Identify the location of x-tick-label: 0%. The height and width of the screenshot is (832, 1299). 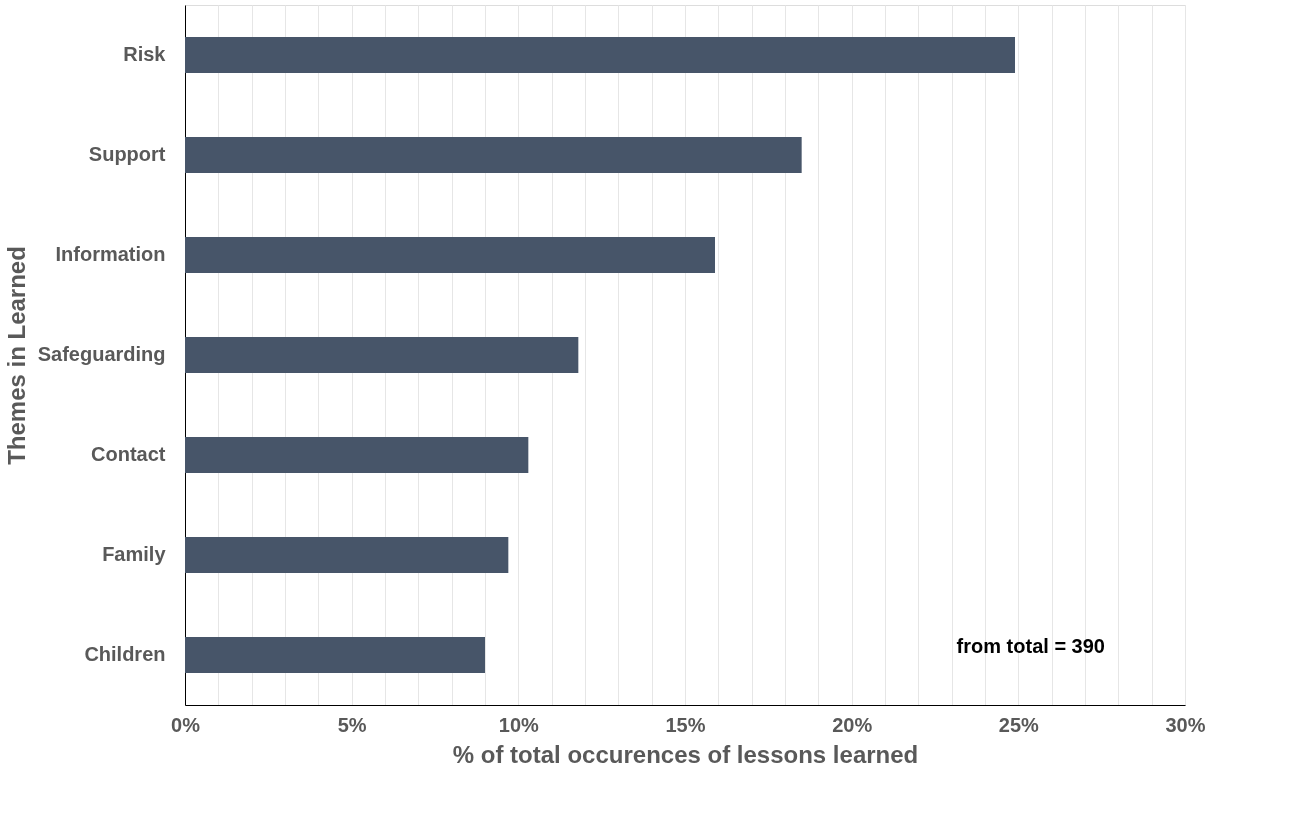
(186, 724).